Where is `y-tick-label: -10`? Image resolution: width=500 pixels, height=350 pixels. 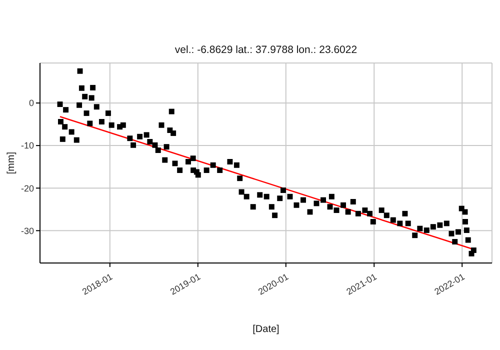
y-tick-label: -10 is located at coordinates (27, 145).